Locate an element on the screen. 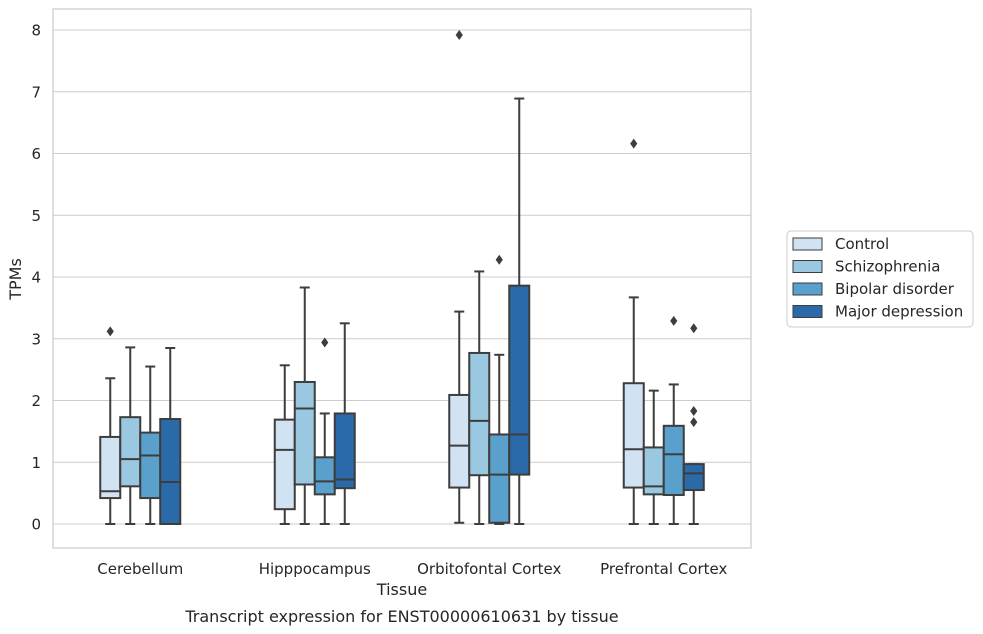 Image resolution: width=983 pixels, height=634 pixels. legend-frame is located at coordinates (880, 279).